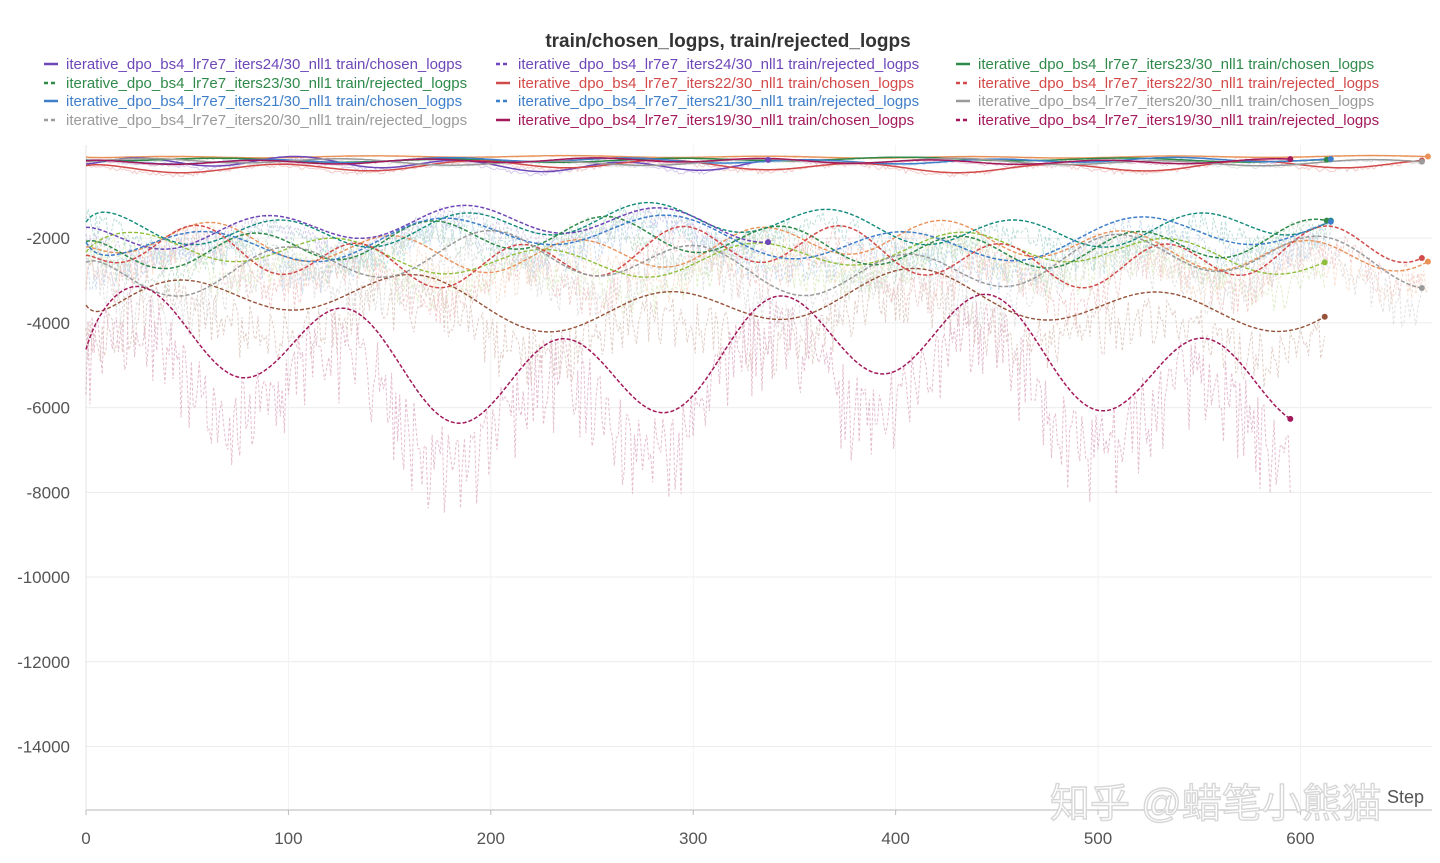 The image size is (1440, 863). I want to click on x-tick-label: 0, so click(85, 838).